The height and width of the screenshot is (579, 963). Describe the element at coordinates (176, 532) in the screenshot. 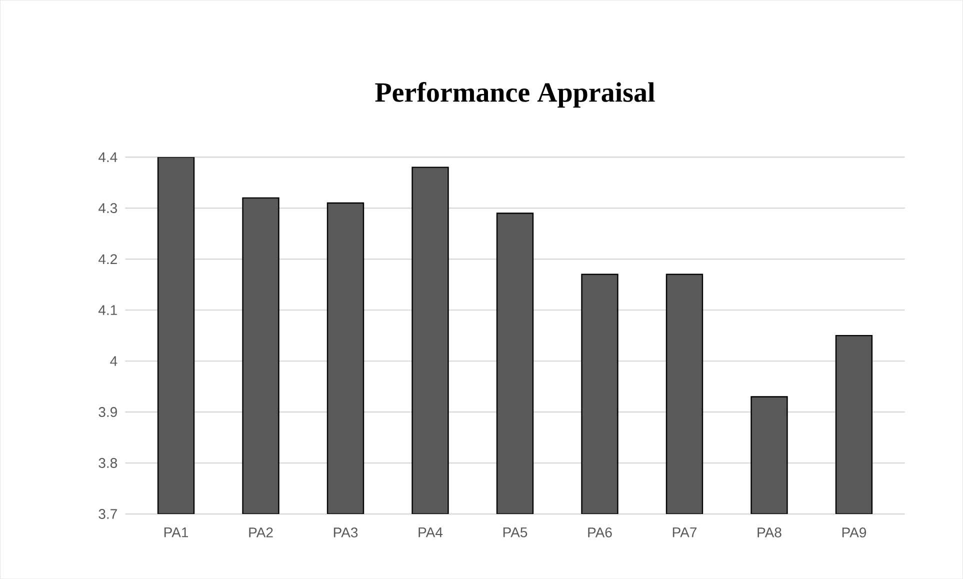

I see `x-tick-label: PA1` at that location.